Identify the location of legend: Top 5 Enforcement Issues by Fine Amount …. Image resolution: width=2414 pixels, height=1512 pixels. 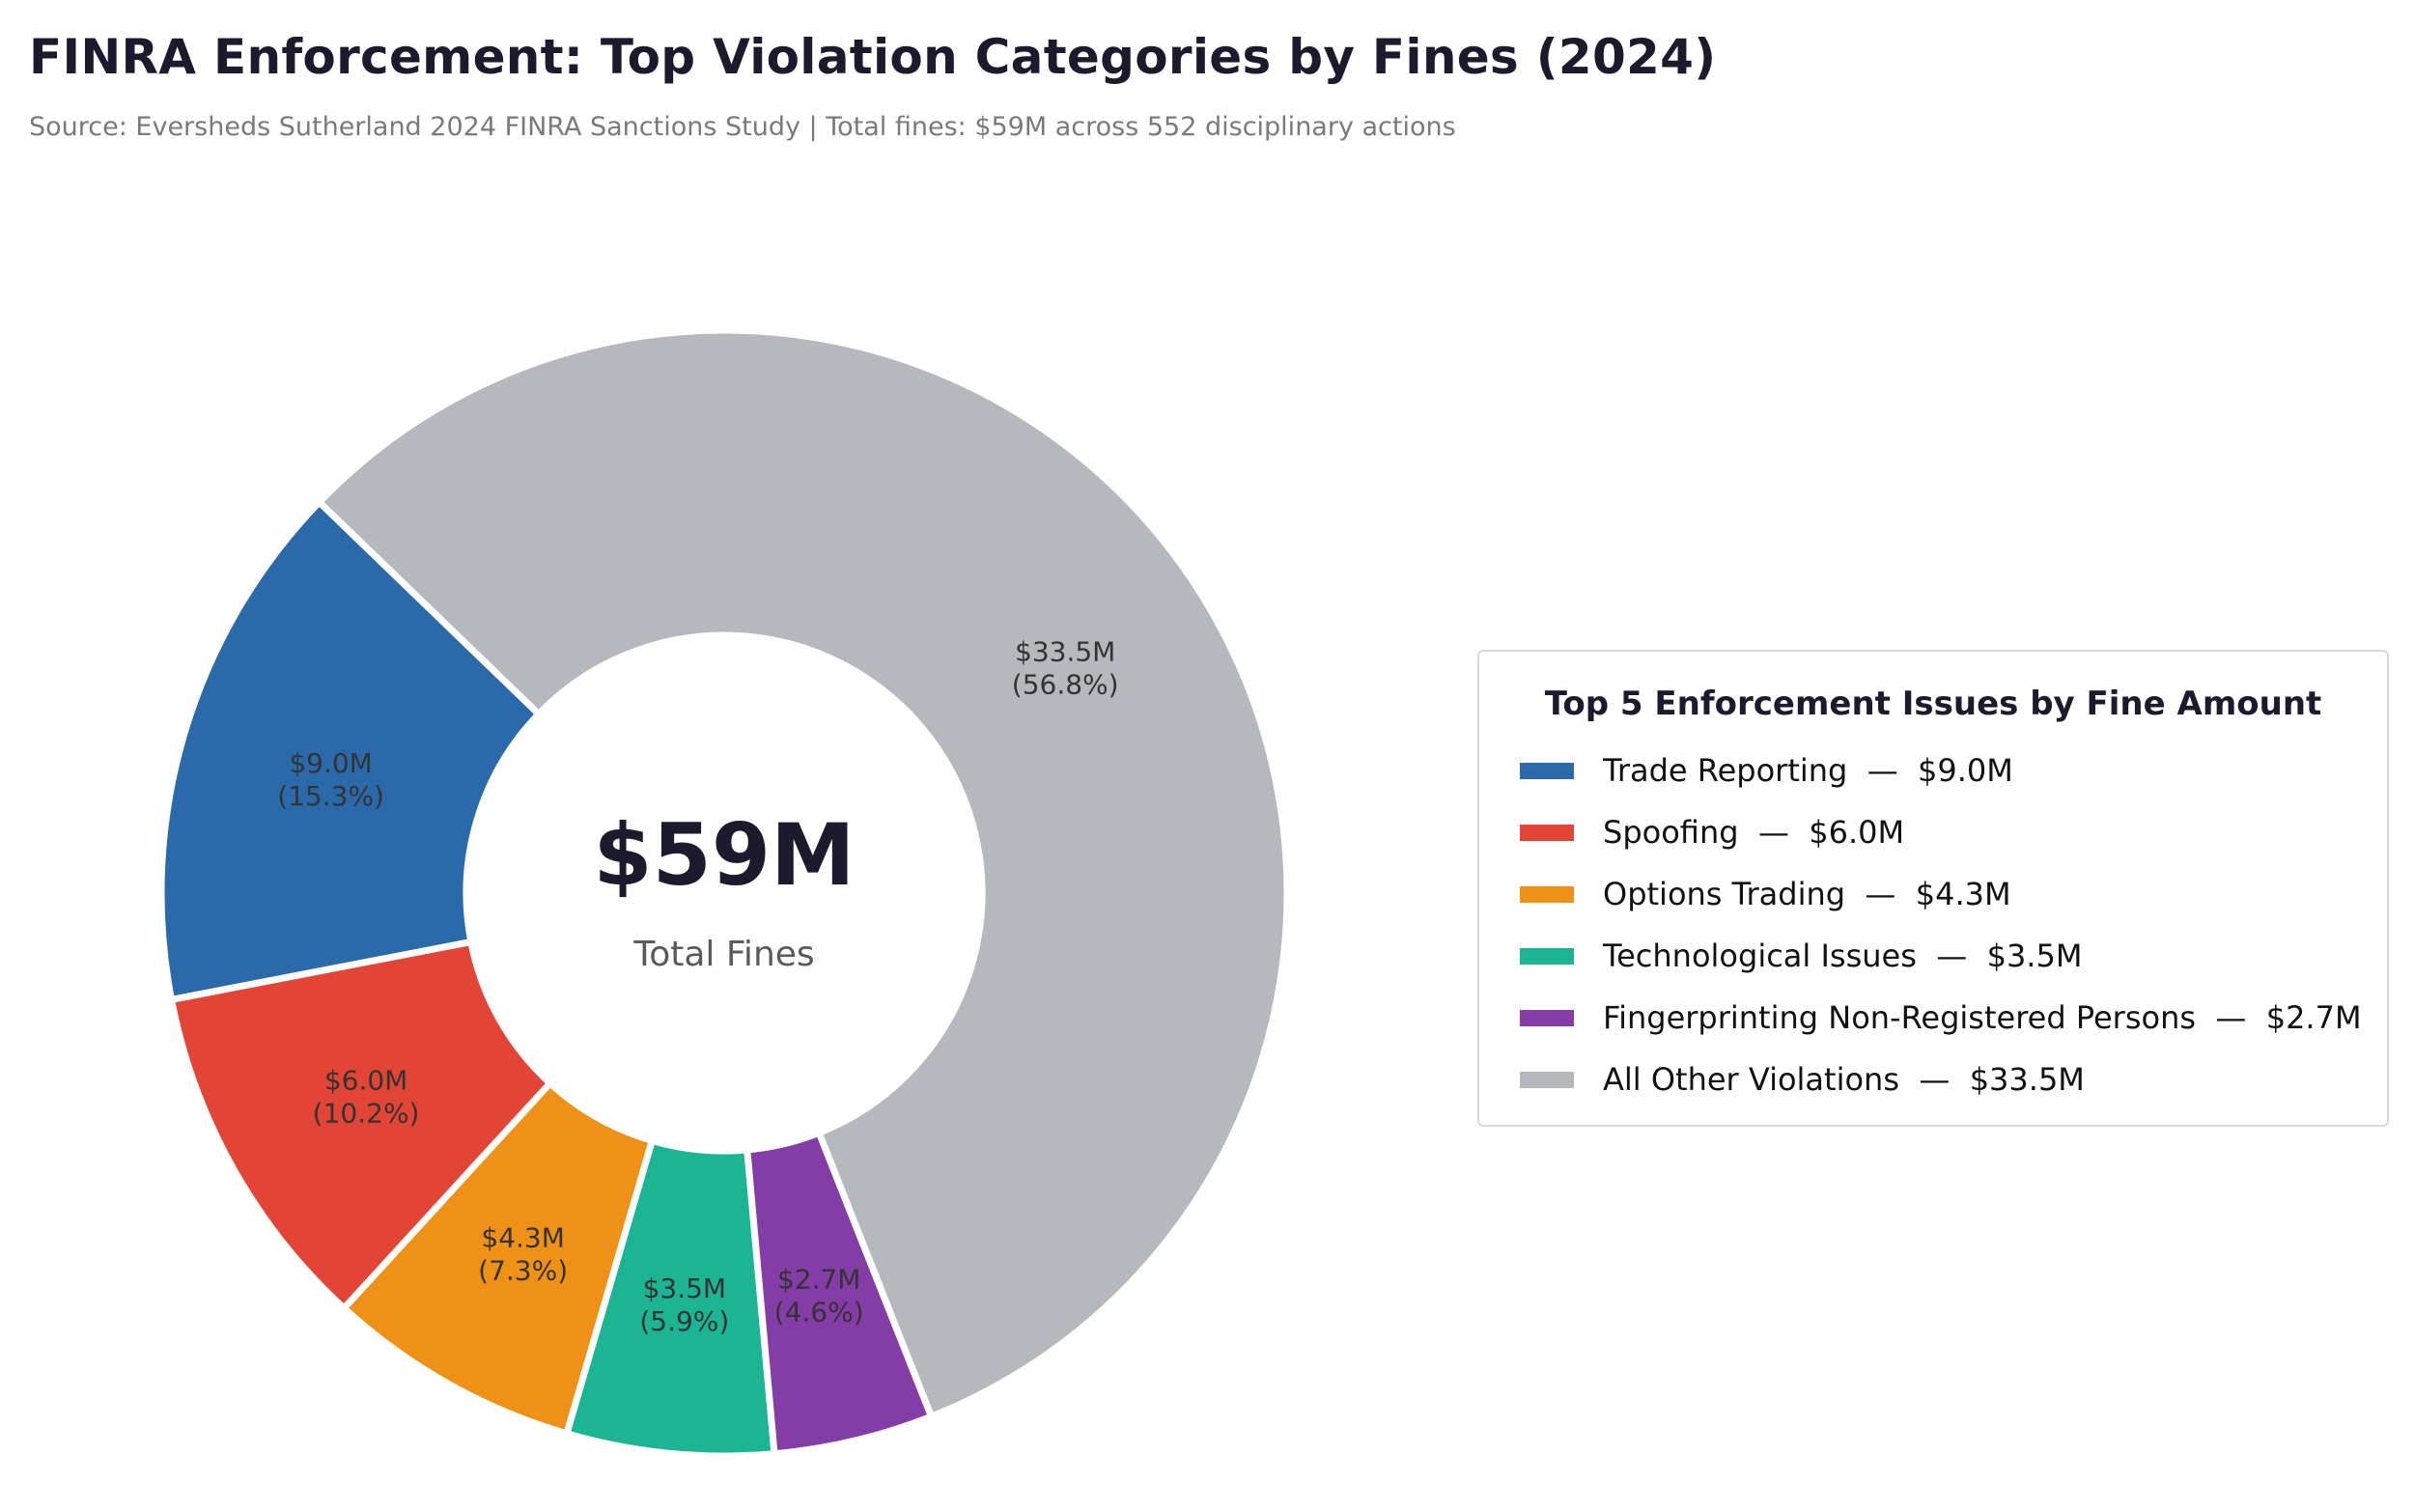
(1933, 889).